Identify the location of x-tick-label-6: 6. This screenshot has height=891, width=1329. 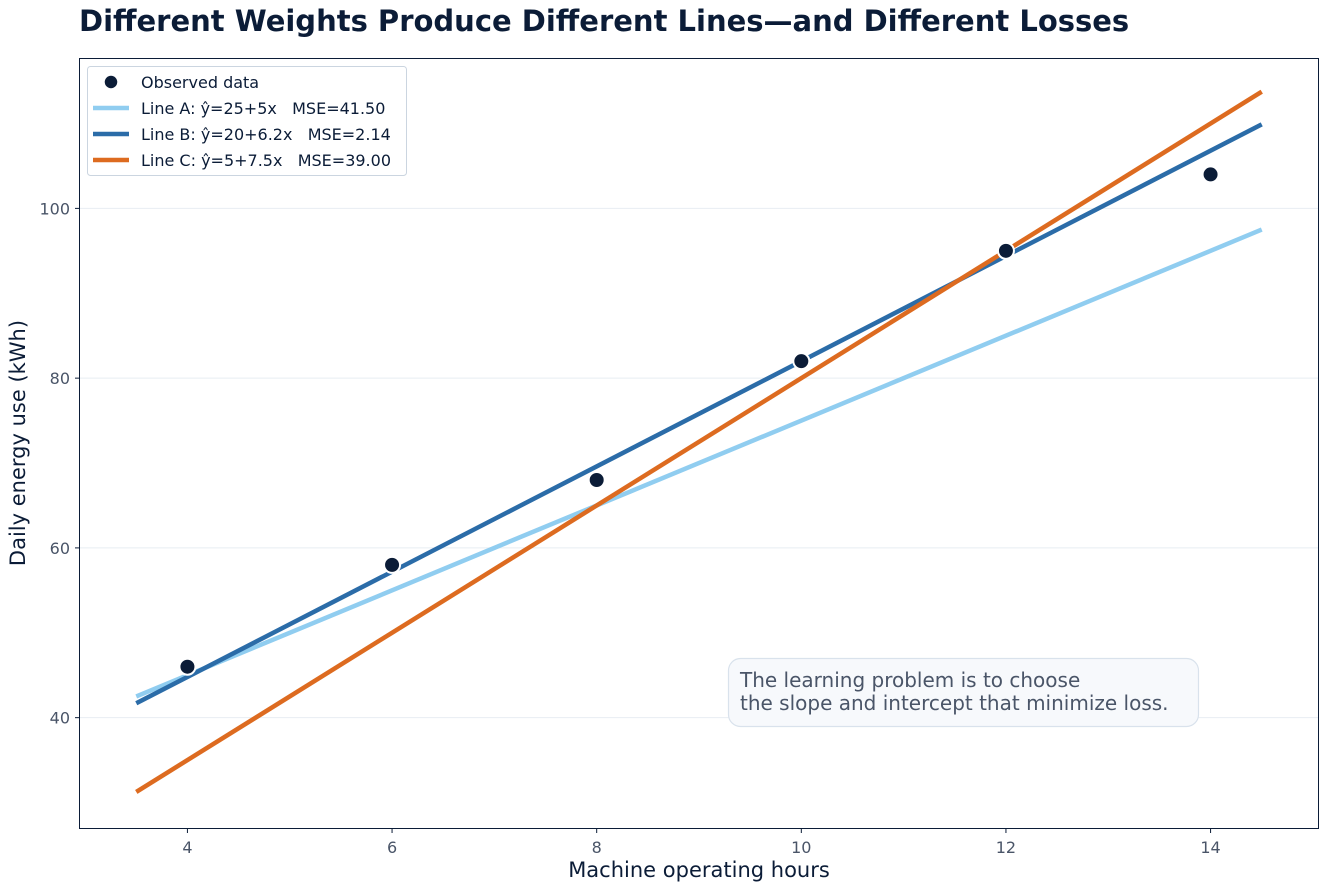
(392, 847).